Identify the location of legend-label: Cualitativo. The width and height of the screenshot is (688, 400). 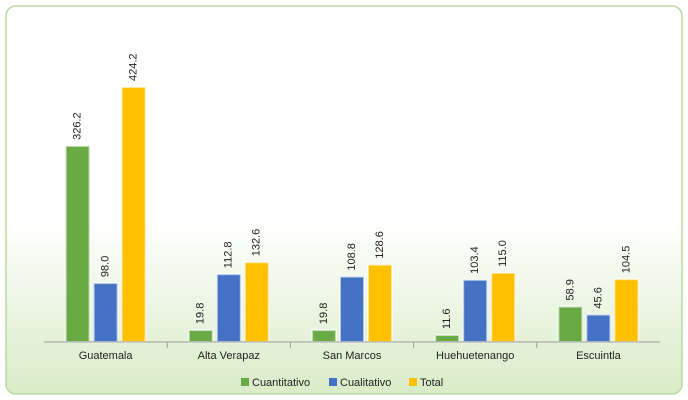
(365, 383).